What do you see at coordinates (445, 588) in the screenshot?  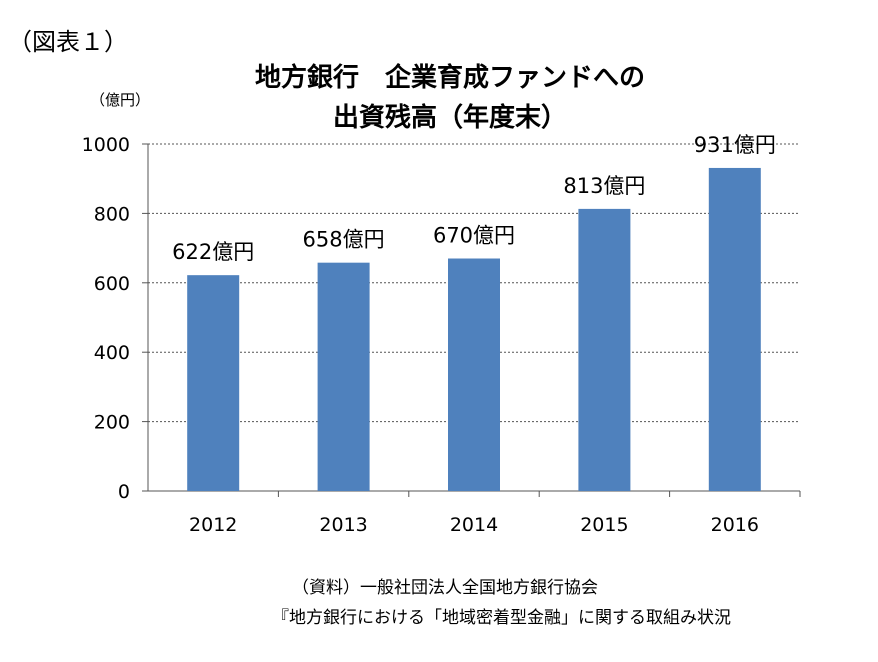 I see `source-line1: （資料）一般社団法人全国地方銀行協会` at bounding box center [445, 588].